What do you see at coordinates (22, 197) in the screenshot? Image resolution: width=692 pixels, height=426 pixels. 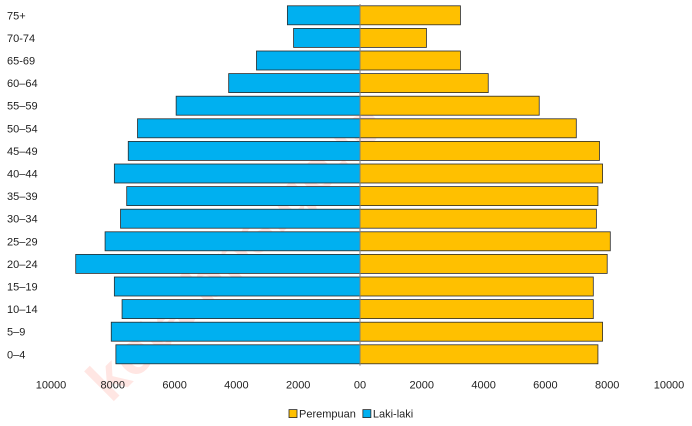 I see `category-label: 35–39` at bounding box center [22, 197].